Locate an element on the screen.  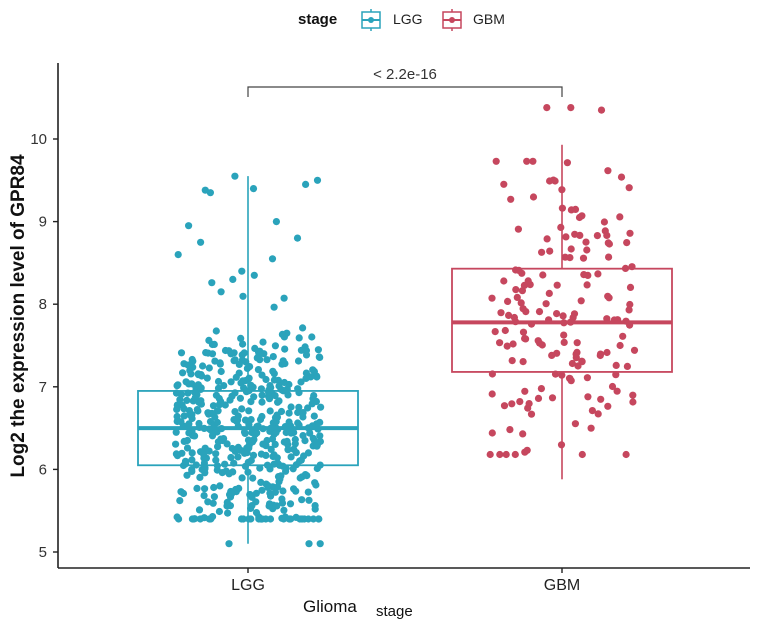
x-axis-title: Glioma is located at coordinates (330, 606).